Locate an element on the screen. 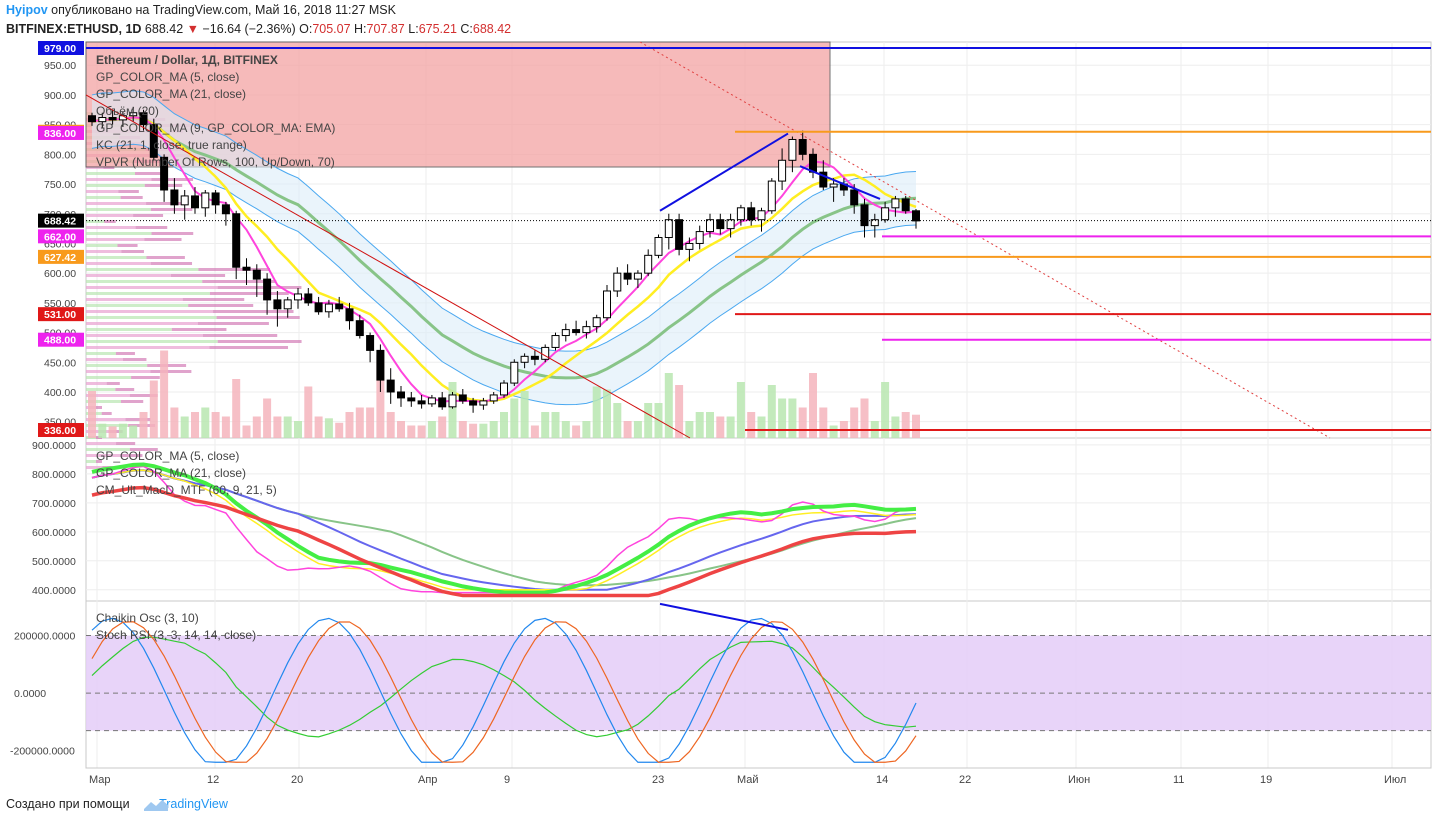 Image resolution: width=1437 pixels, height=825 pixels. price-axis-tick: 550.00 is located at coordinates (60, 304).